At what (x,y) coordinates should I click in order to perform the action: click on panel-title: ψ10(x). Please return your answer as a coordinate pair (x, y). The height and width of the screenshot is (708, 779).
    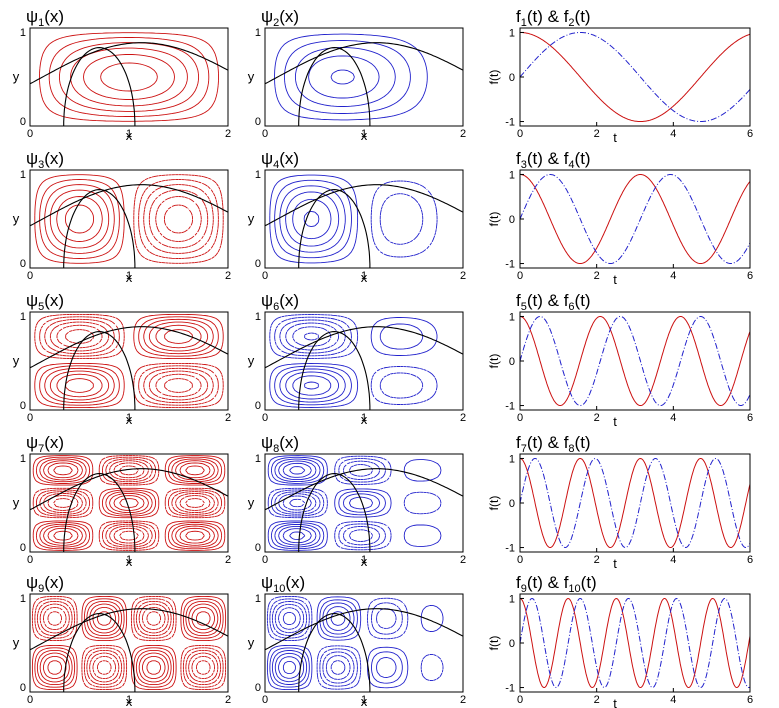
    Looking at the image, I should click on (283, 584).